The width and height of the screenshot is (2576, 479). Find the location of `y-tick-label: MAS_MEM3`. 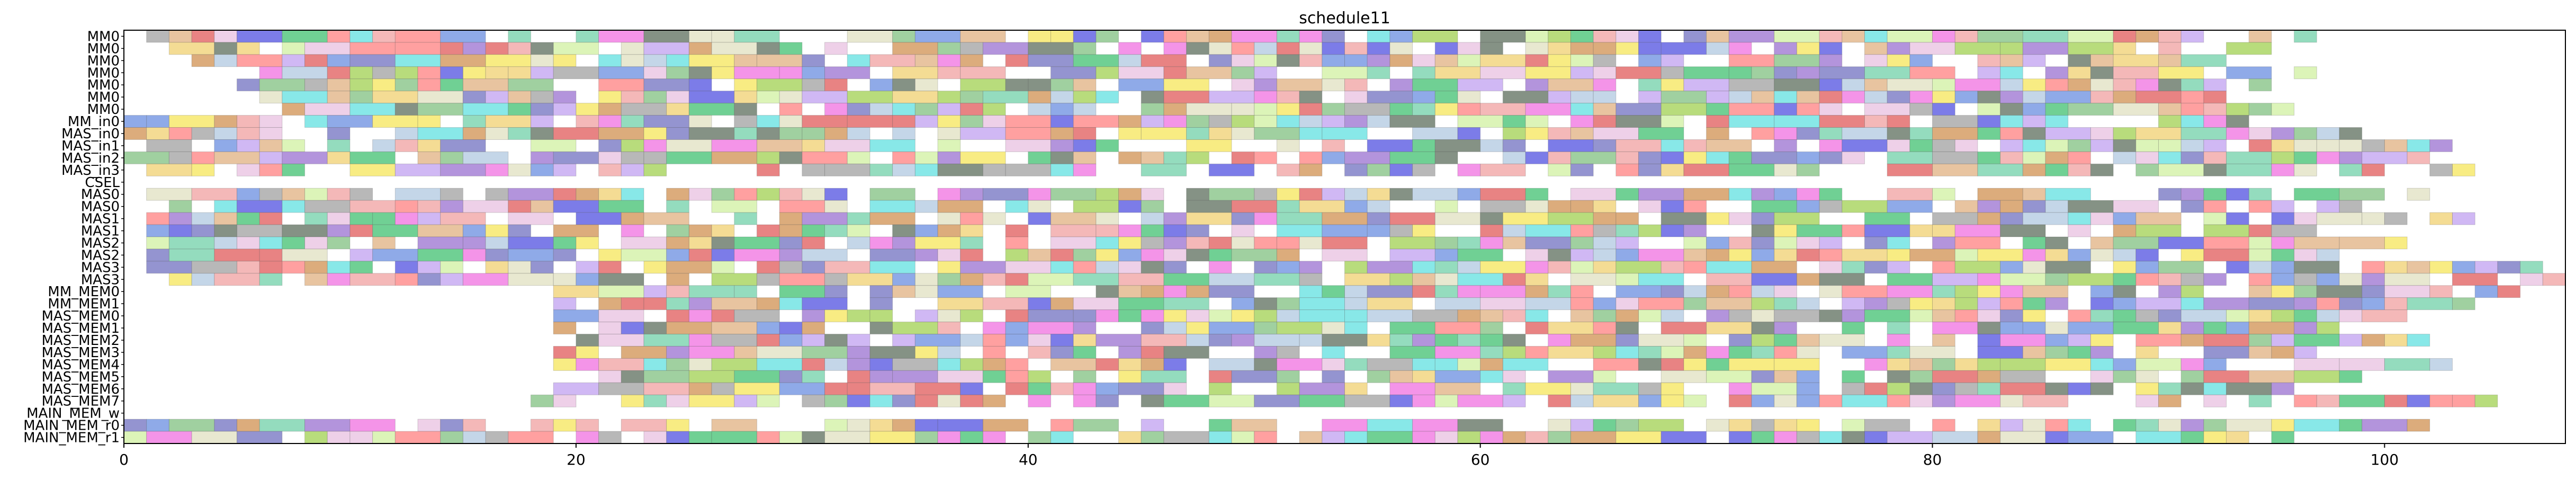

y-tick-label: MAS_MEM3 is located at coordinates (80, 353).